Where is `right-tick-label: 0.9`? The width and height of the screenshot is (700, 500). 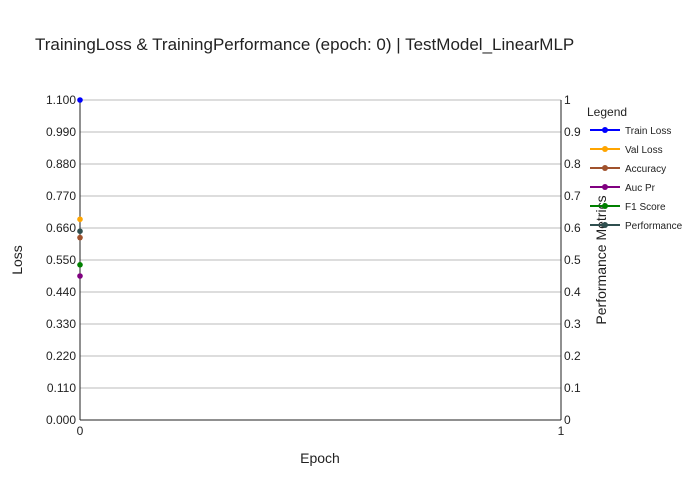 right-tick-label: 0.9 is located at coordinates (572, 132).